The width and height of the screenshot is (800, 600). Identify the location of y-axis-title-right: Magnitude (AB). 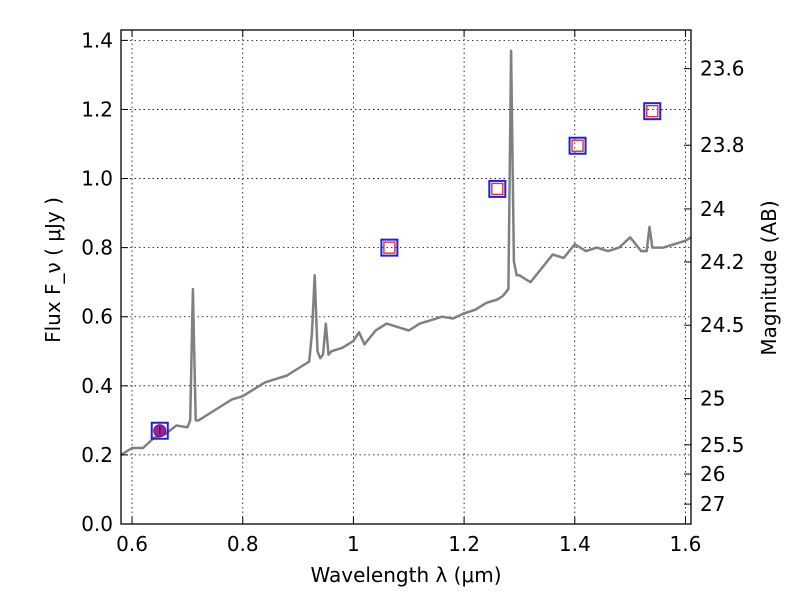
(769, 277).